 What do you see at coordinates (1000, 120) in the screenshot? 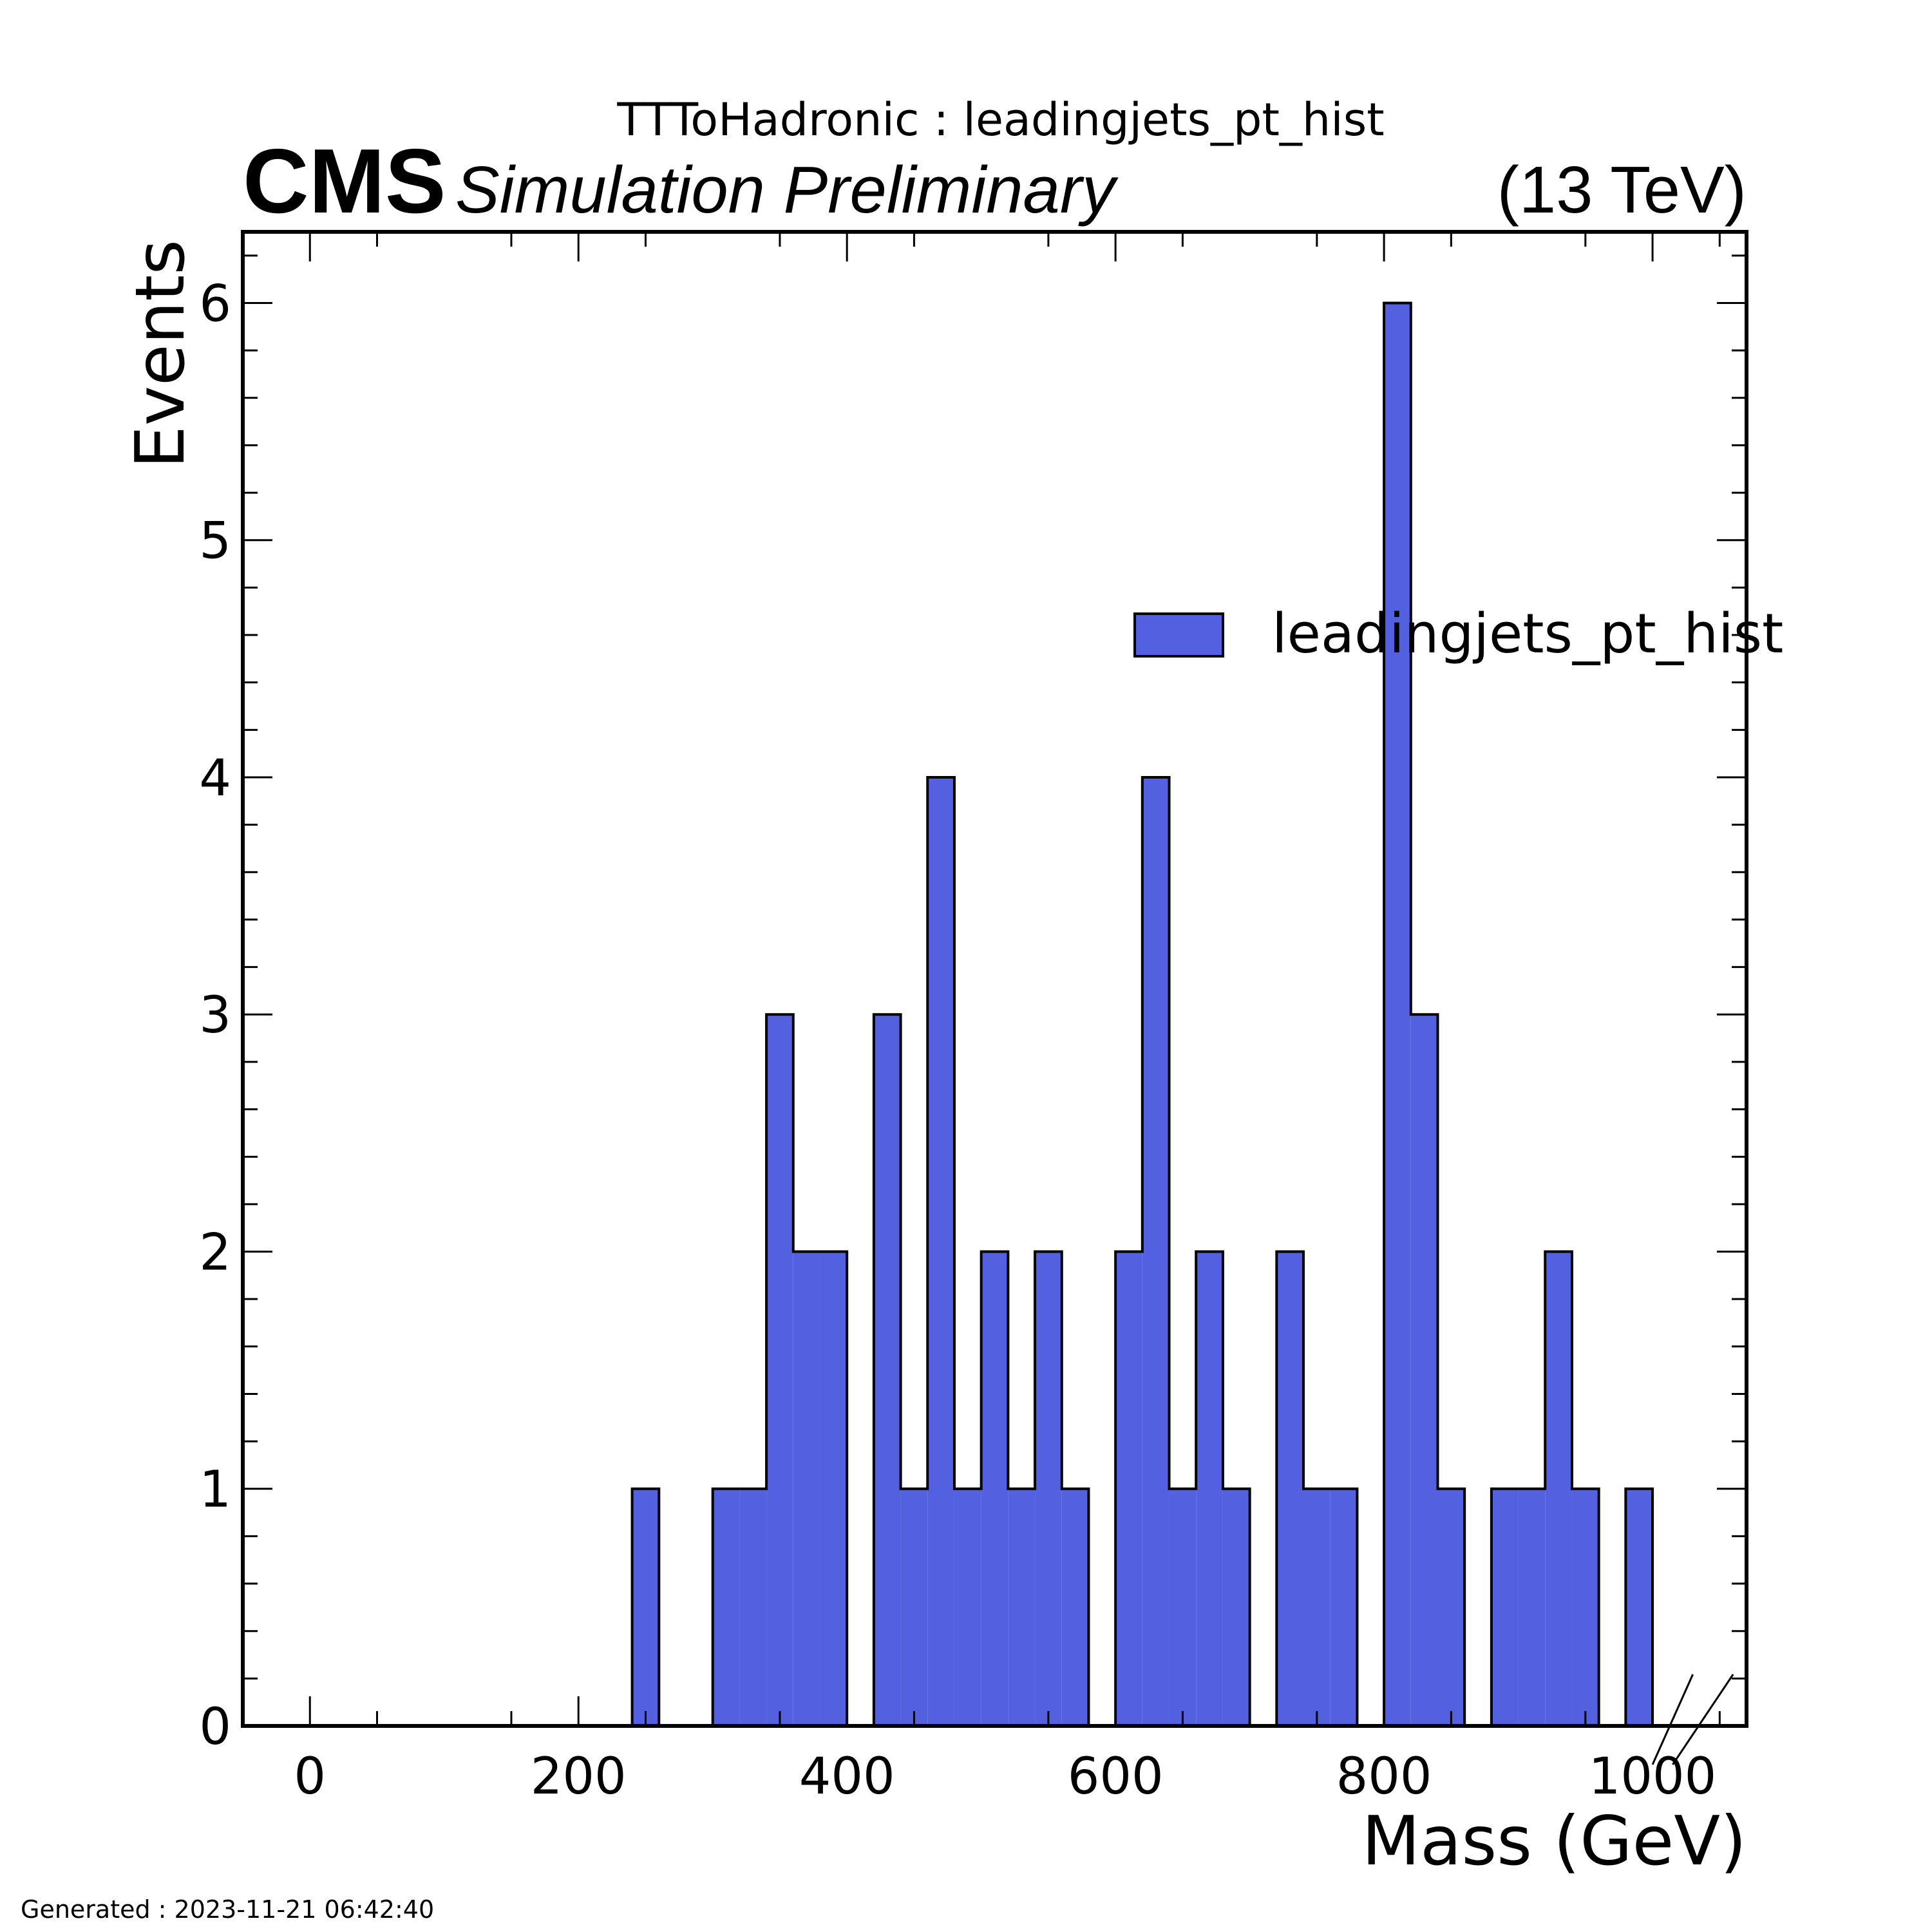
I see `chart-title: TTToHadronic : leadingjets_pt_hist` at bounding box center [1000, 120].